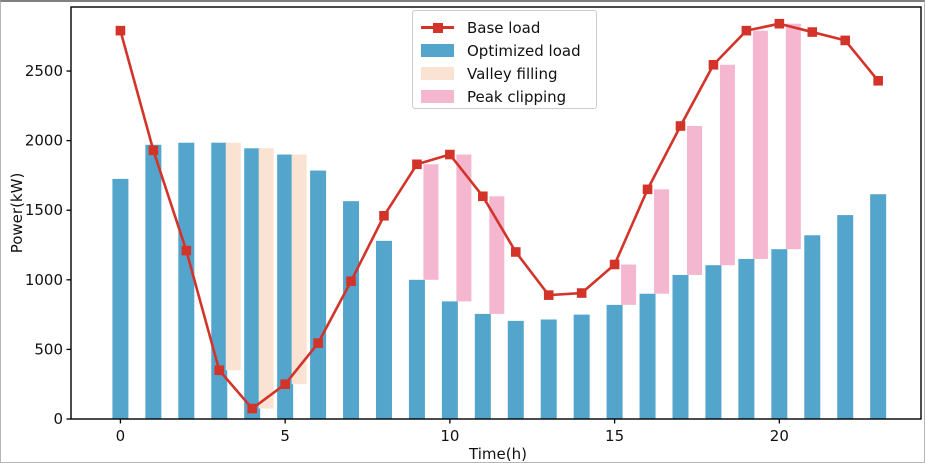  What do you see at coordinates (417, 164) in the screenshot?
I see `base-load-marker-h9` at bounding box center [417, 164].